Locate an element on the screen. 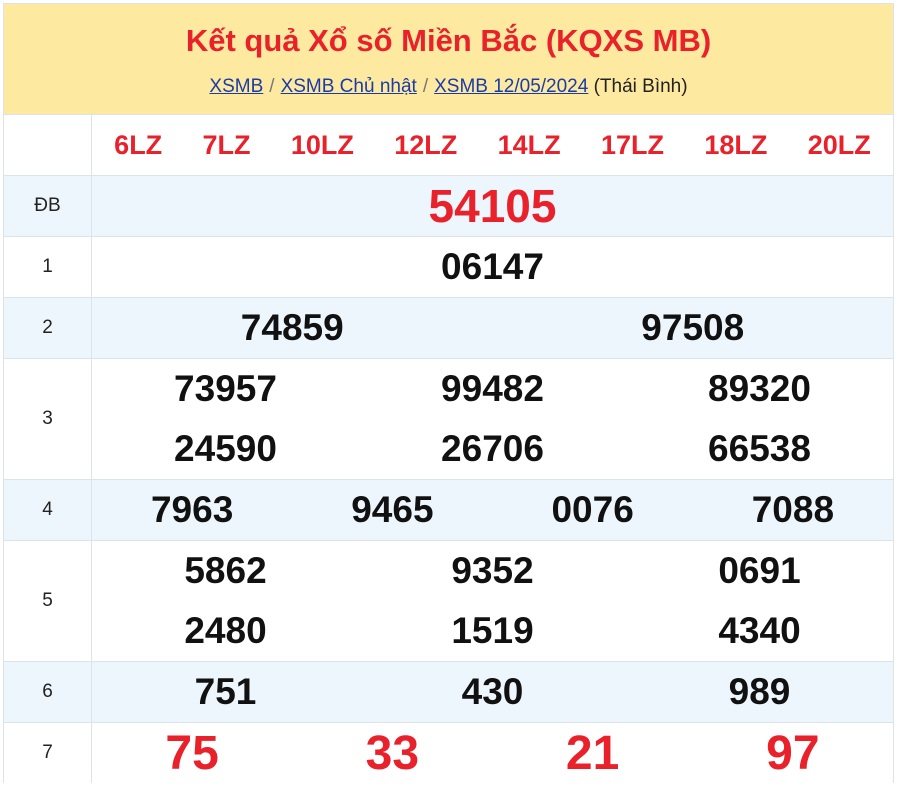  prize-number: 33 is located at coordinates (392, 753).